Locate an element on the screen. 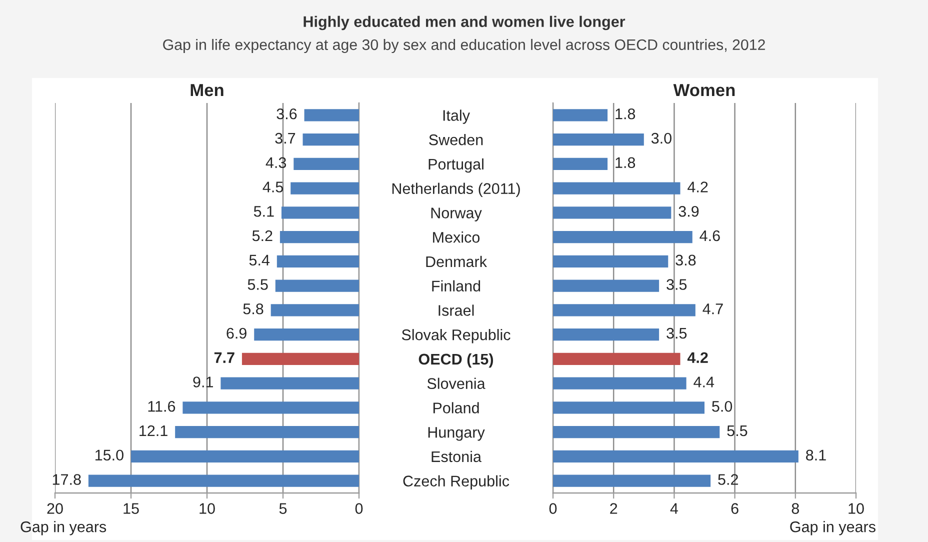 This screenshot has height=542, width=928. data-label: 3.6 is located at coordinates (286, 114).